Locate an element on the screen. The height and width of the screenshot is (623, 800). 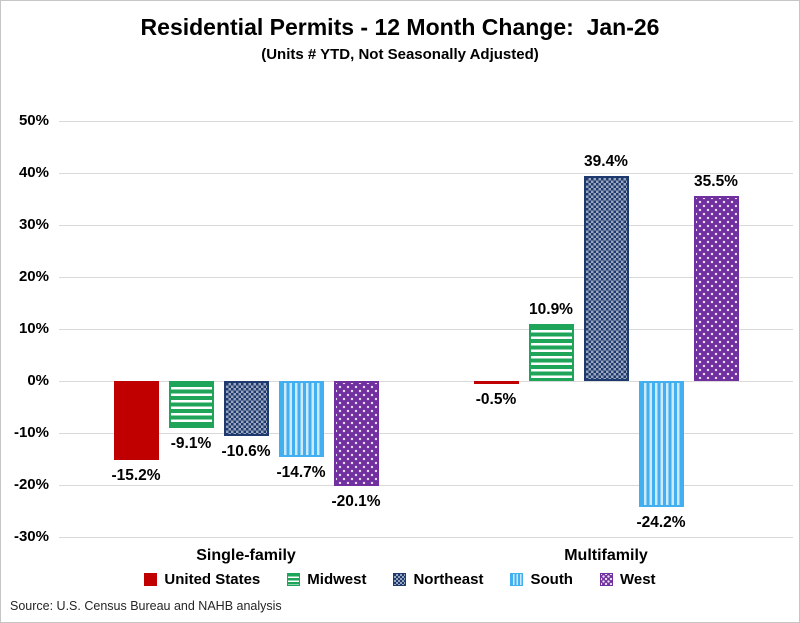
bar-value-label: -10.6% is located at coordinates (246, 452).